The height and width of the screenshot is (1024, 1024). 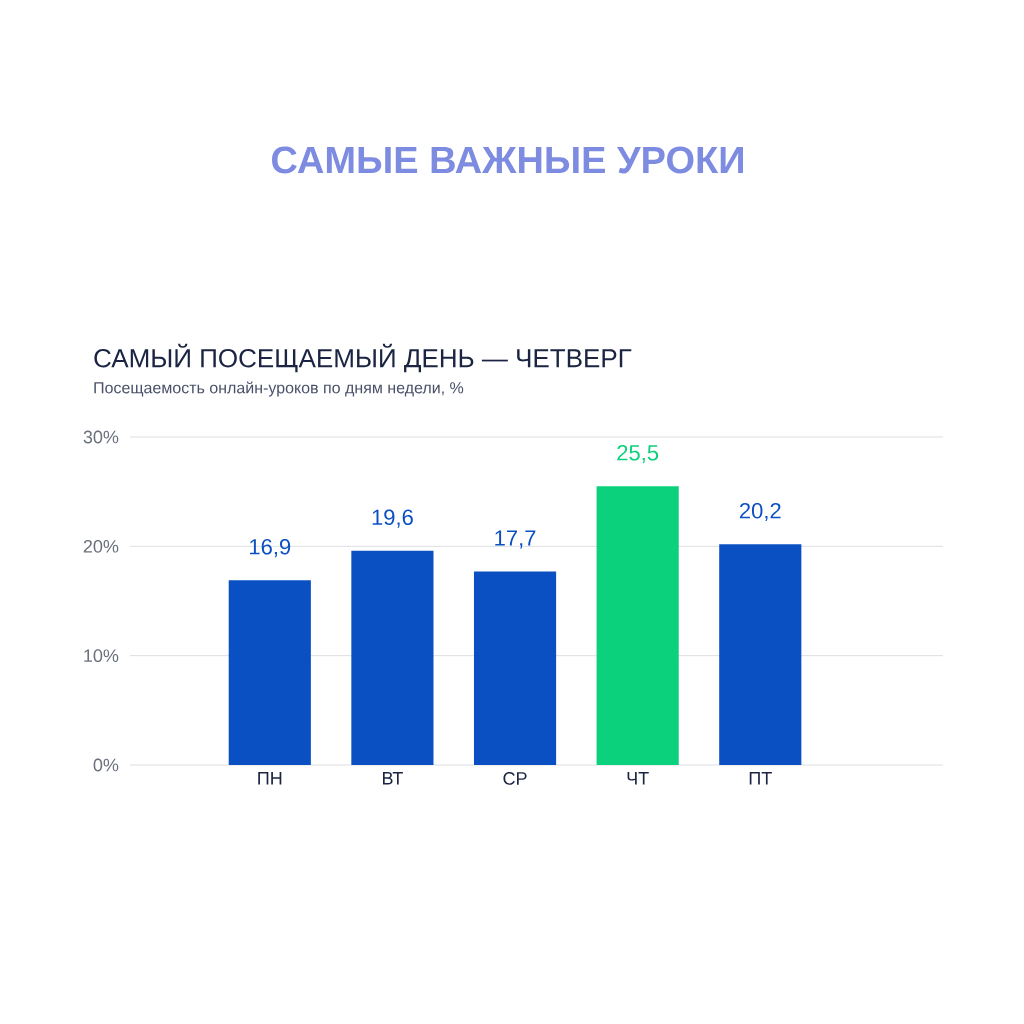 What do you see at coordinates (101, 437) in the screenshot?
I see `y-tick-label: 30%` at bounding box center [101, 437].